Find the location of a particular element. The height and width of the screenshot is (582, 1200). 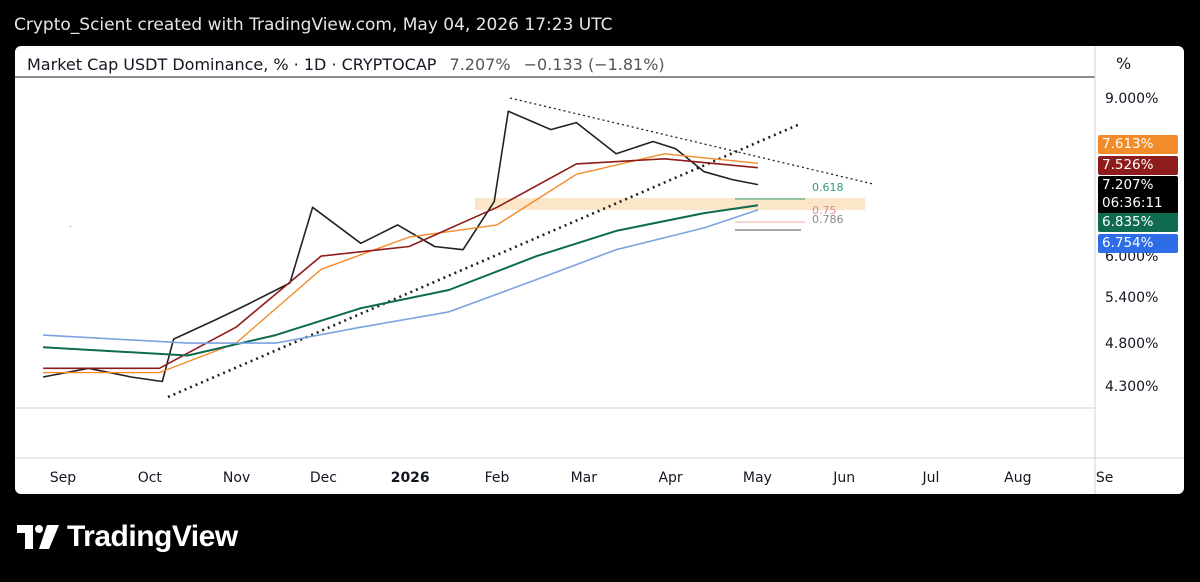

bar-countdown: 06:36:11 is located at coordinates (1132, 203).